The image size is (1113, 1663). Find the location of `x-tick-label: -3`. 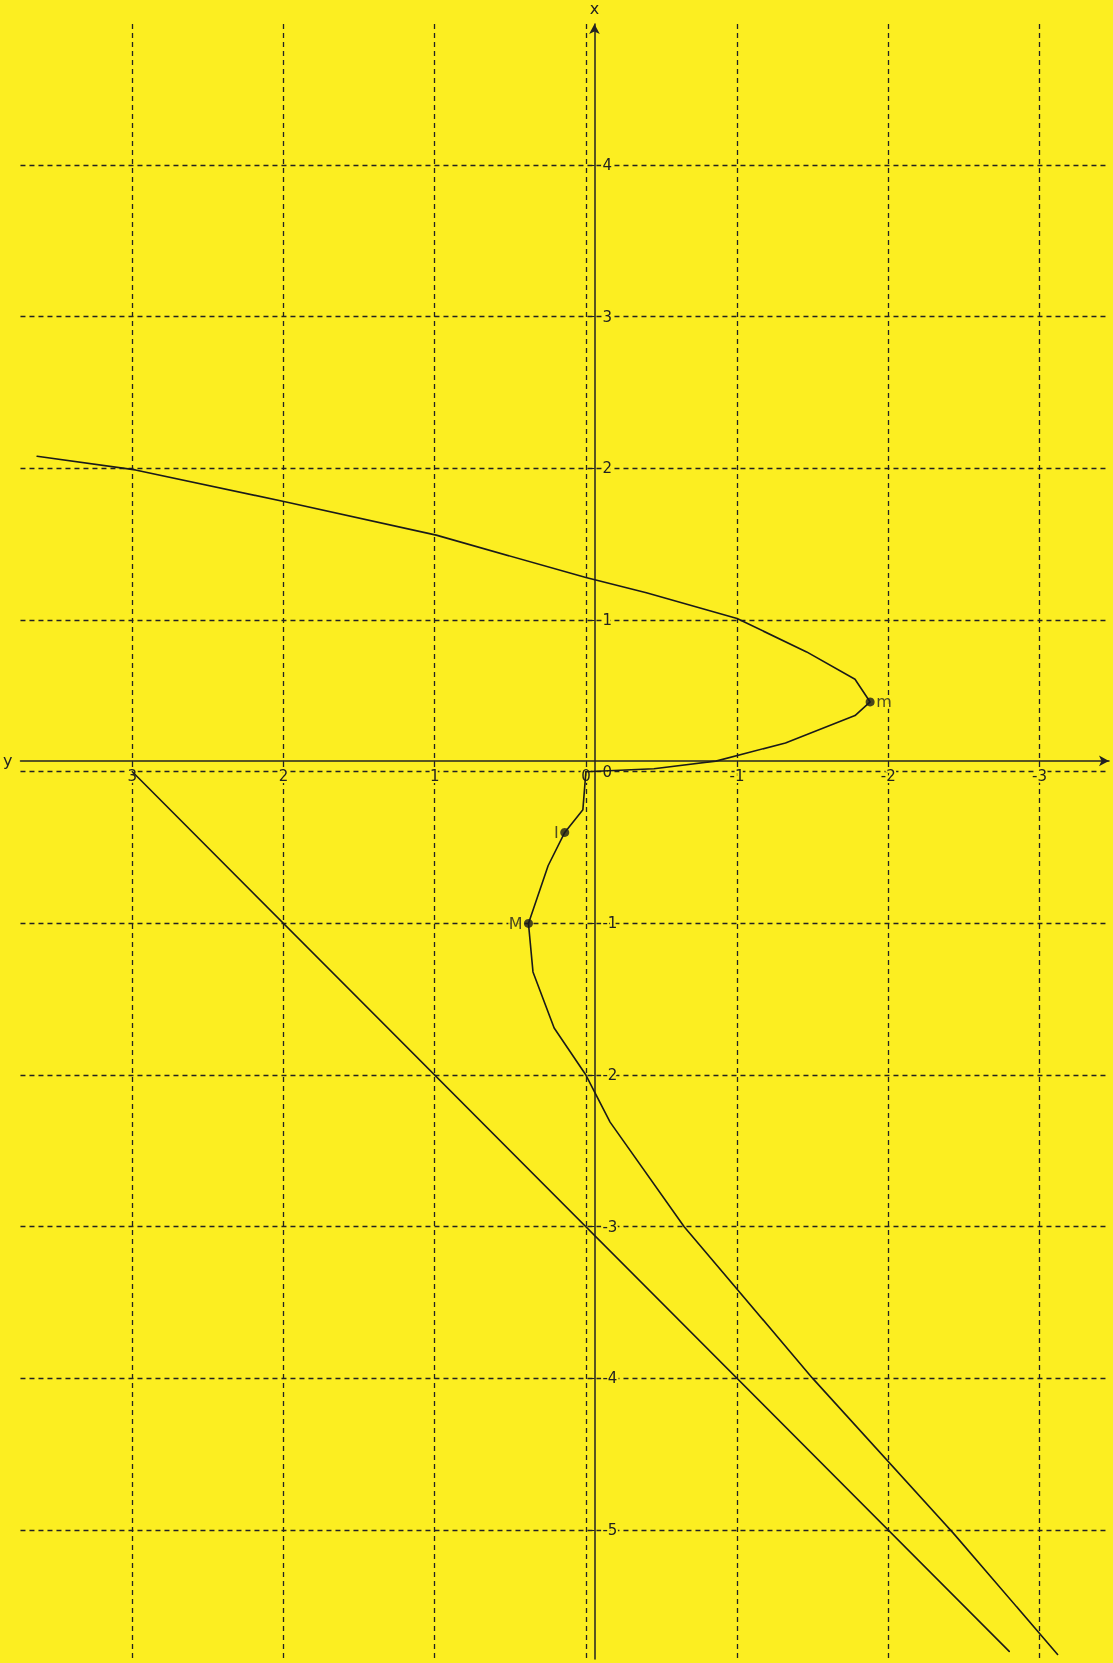

x-tick-label: -3 is located at coordinates (1039, 776).